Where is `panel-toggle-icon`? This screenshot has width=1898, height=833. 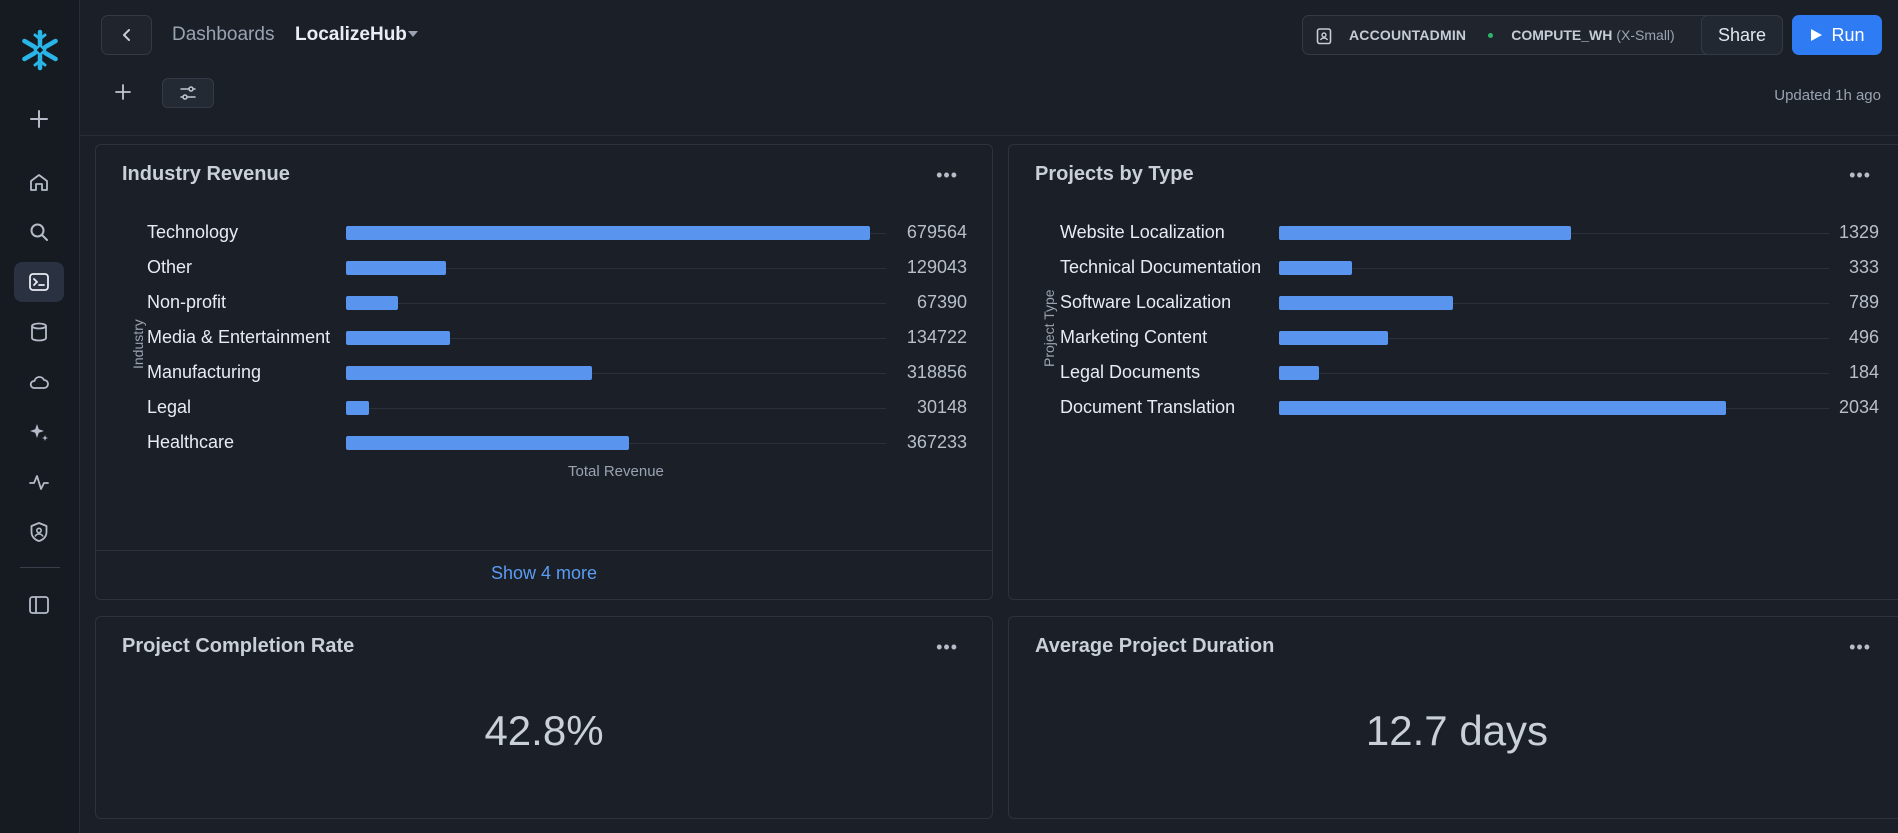 panel-toggle-icon is located at coordinates (39, 605).